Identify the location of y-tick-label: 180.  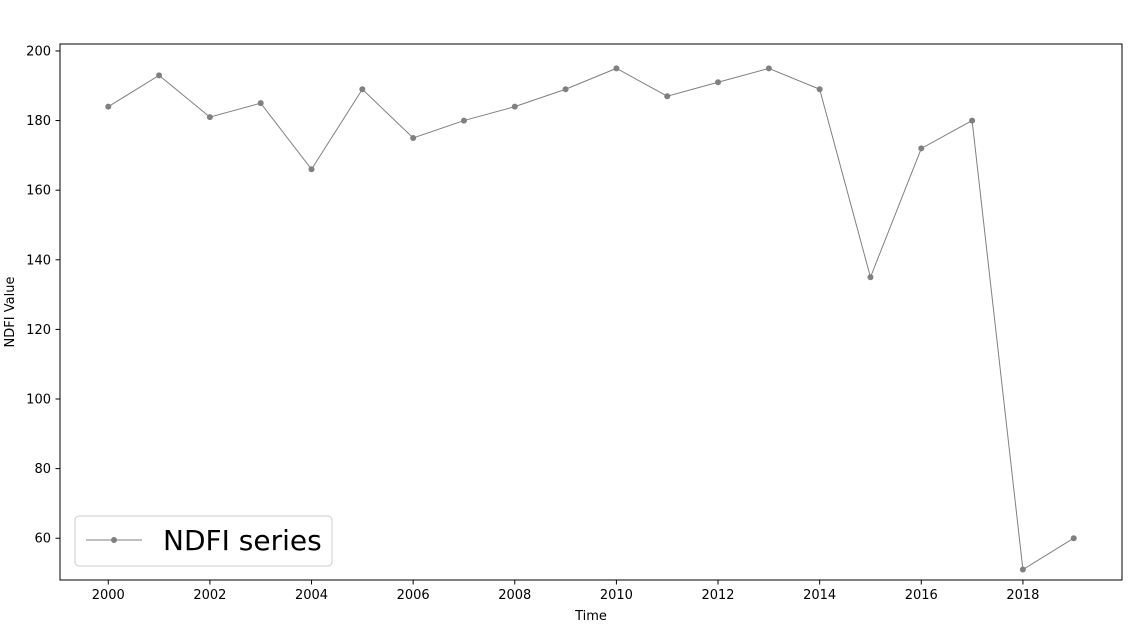
(38, 121).